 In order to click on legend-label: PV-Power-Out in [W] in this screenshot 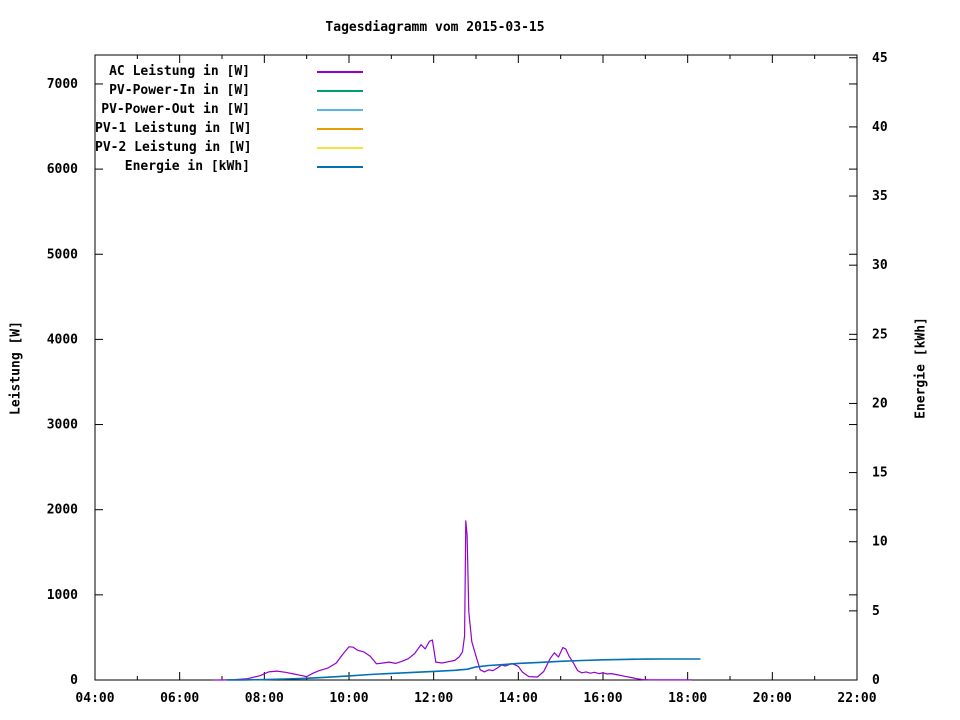, I will do `click(175, 109)`.